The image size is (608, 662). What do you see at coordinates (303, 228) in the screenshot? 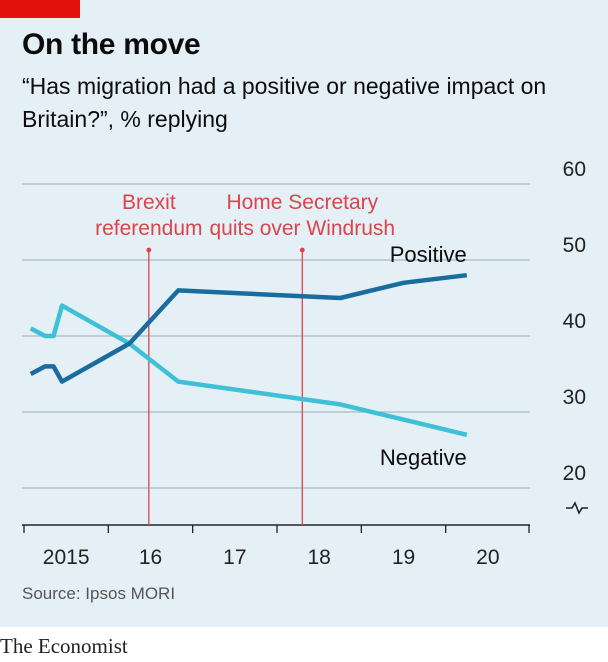
I see `annotation-label: quits over Windrush` at bounding box center [303, 228].